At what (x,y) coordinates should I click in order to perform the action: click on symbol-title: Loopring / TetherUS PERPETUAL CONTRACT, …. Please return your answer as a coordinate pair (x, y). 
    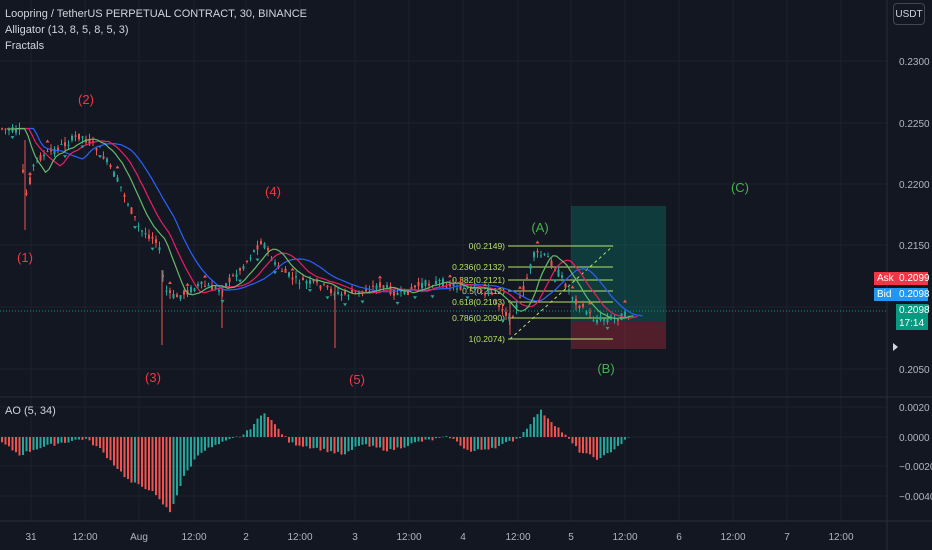
    Looking at the image, I should click on (156, 14).